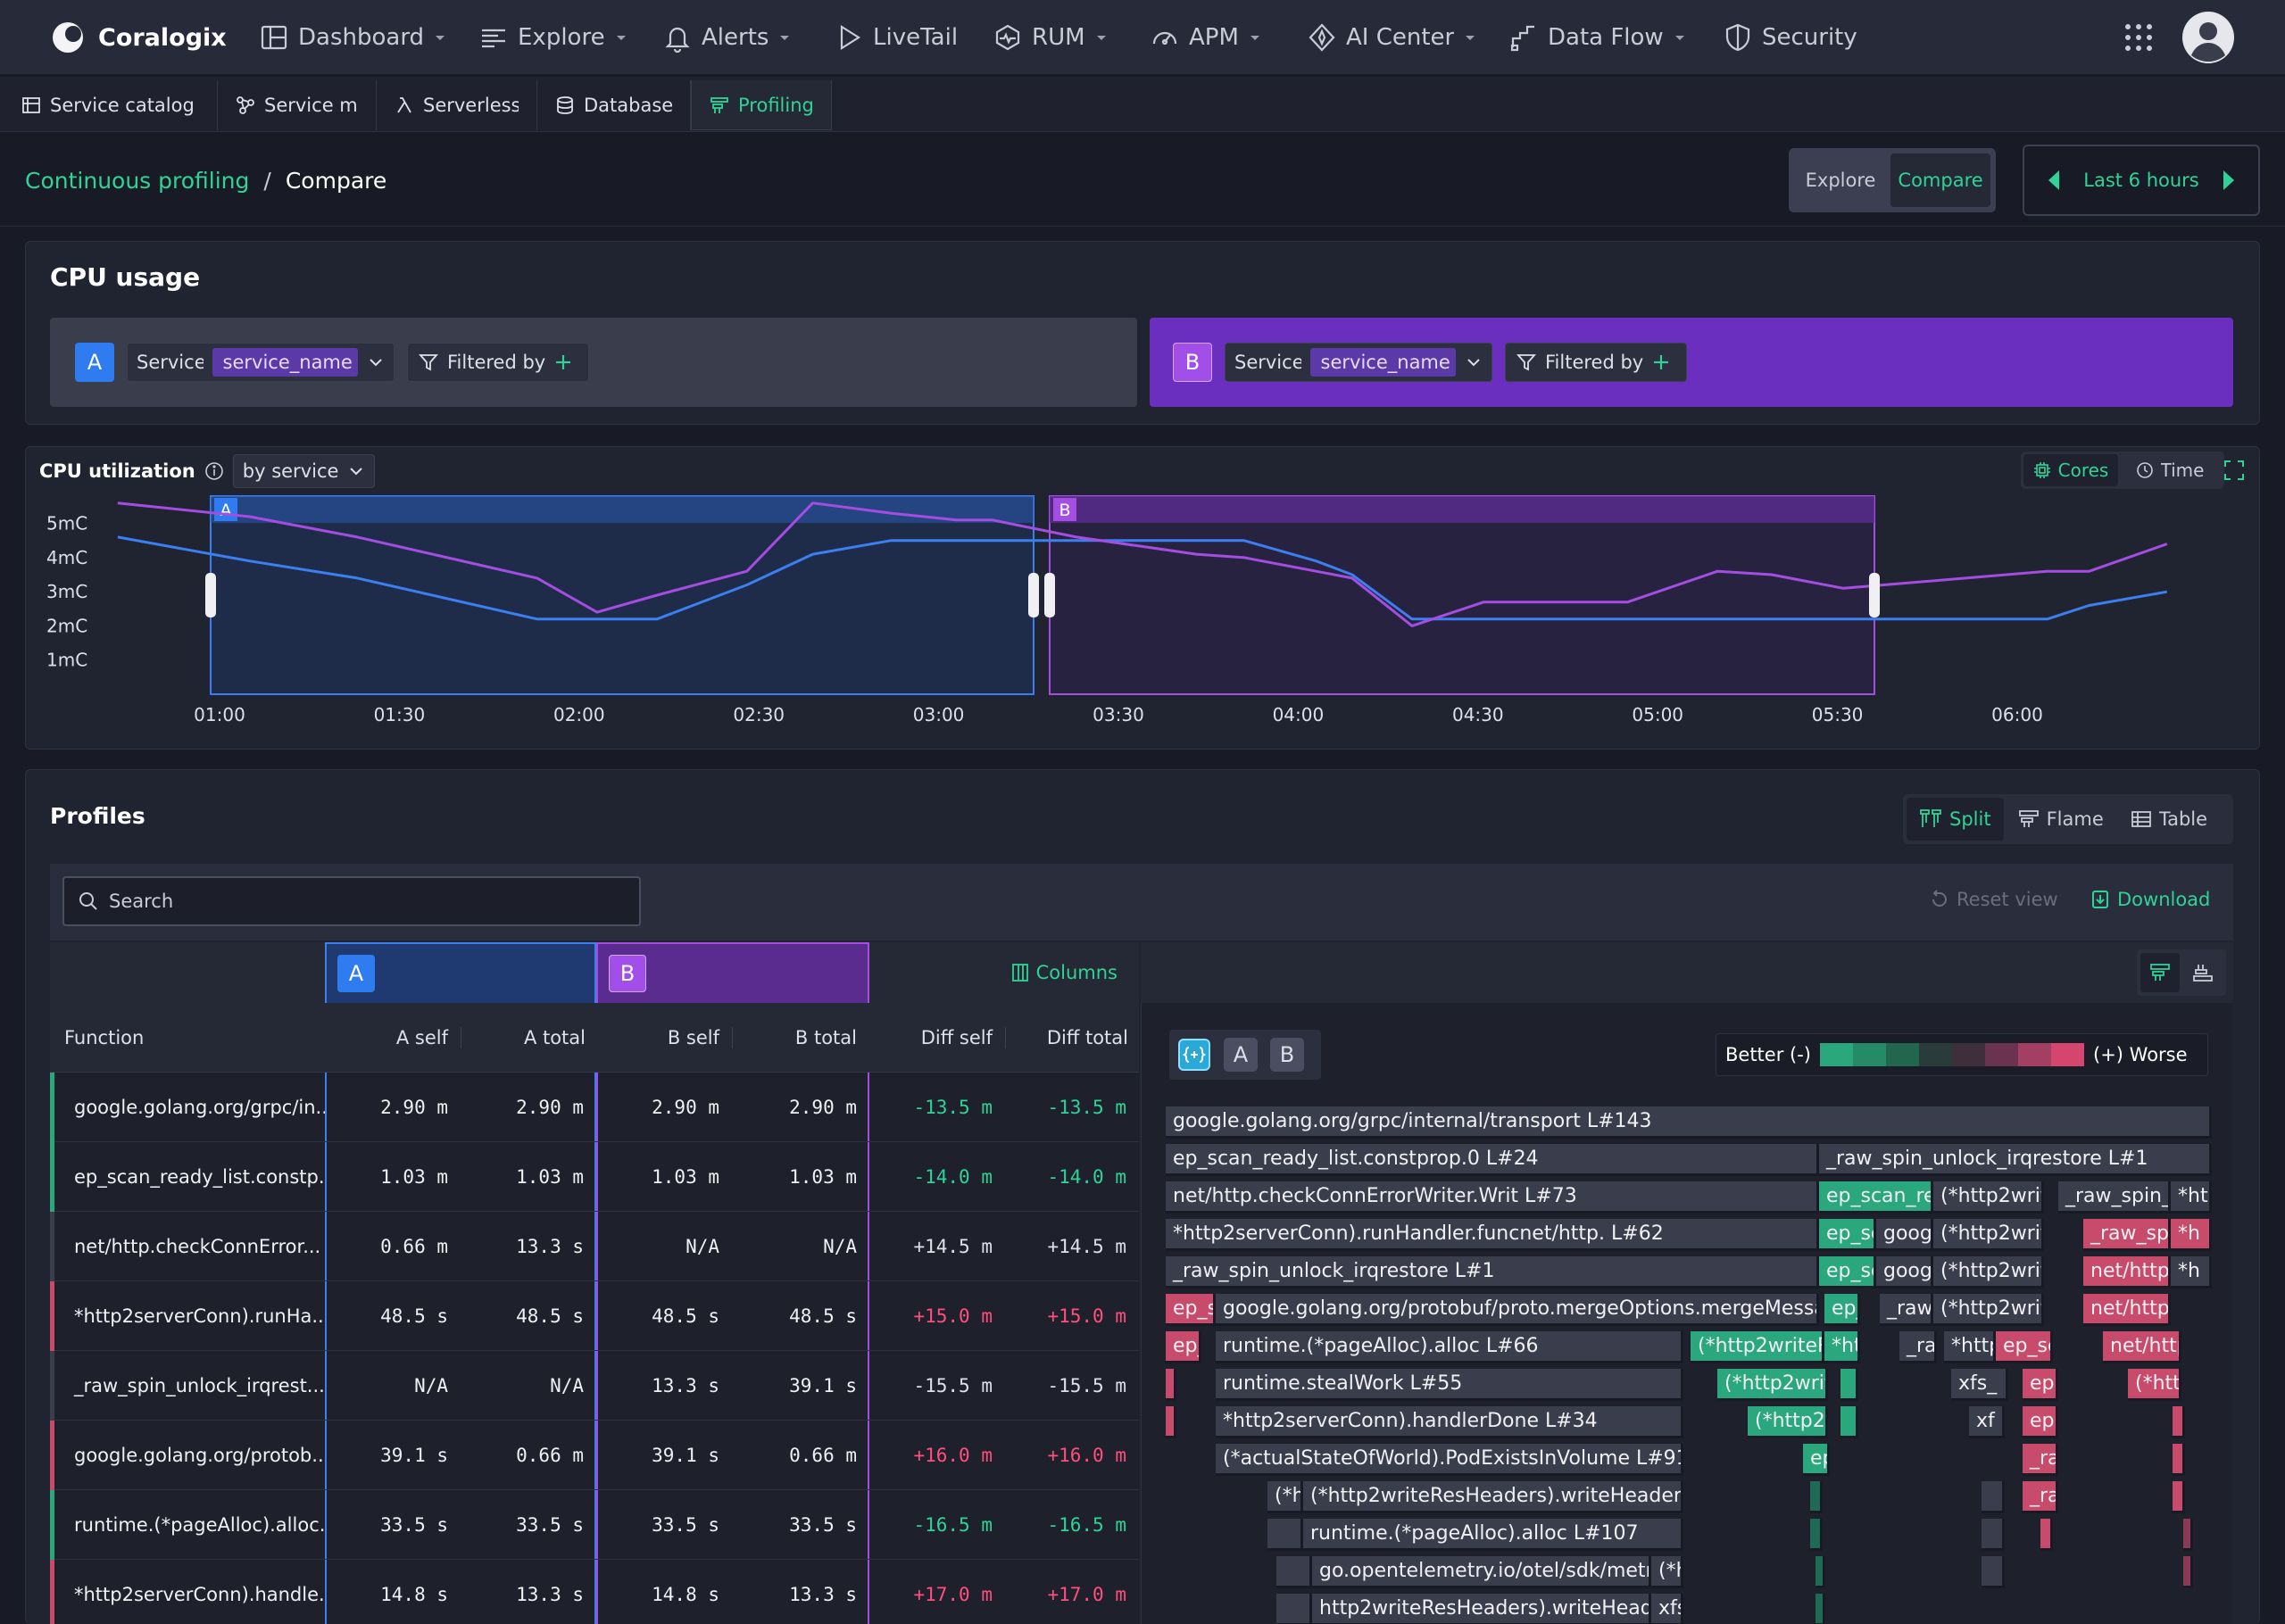 The height and width of the screenshot is (1624, 2285). I want to click on expand-icon, so click(2234, 471).